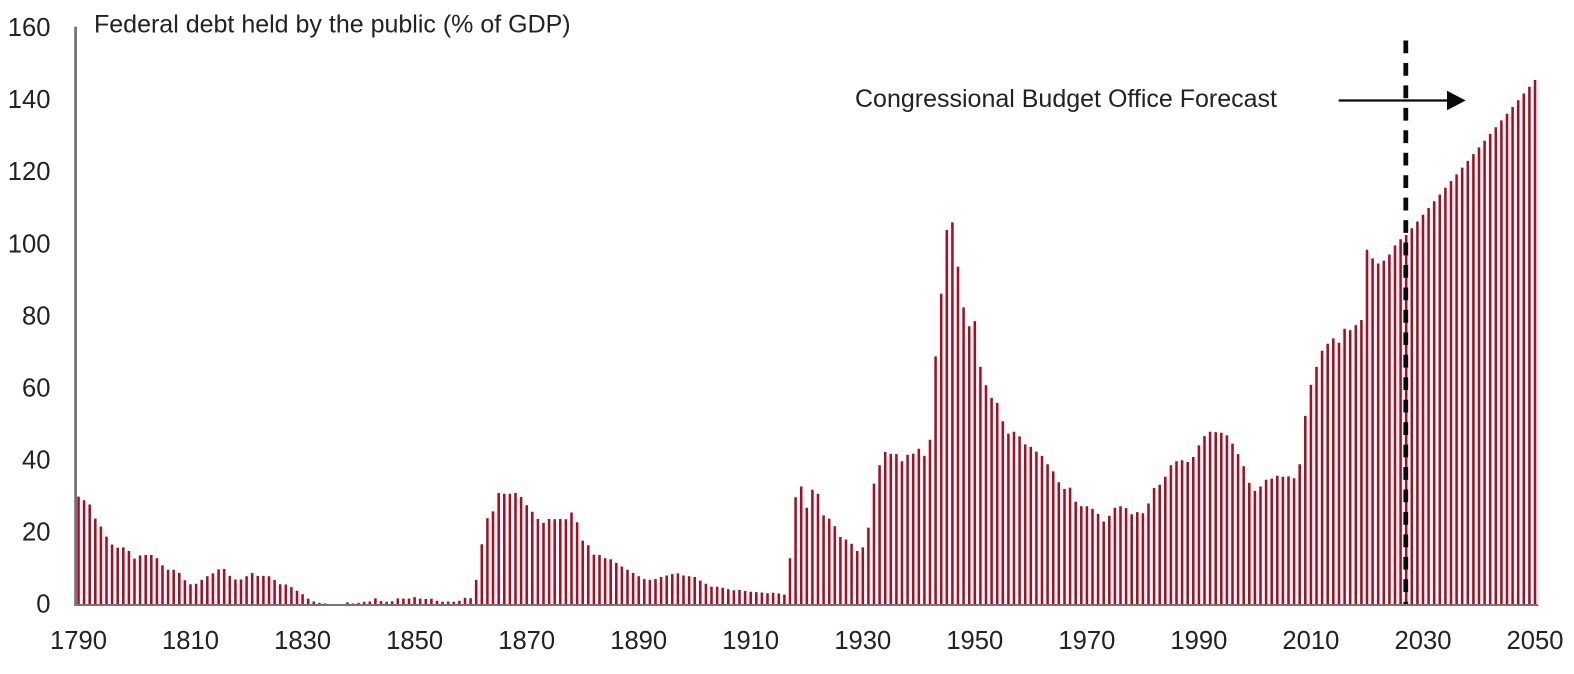 The height and width of the screenshot is (674, 1574). I want to click on svg-text: 2010, so click(1310, 641).